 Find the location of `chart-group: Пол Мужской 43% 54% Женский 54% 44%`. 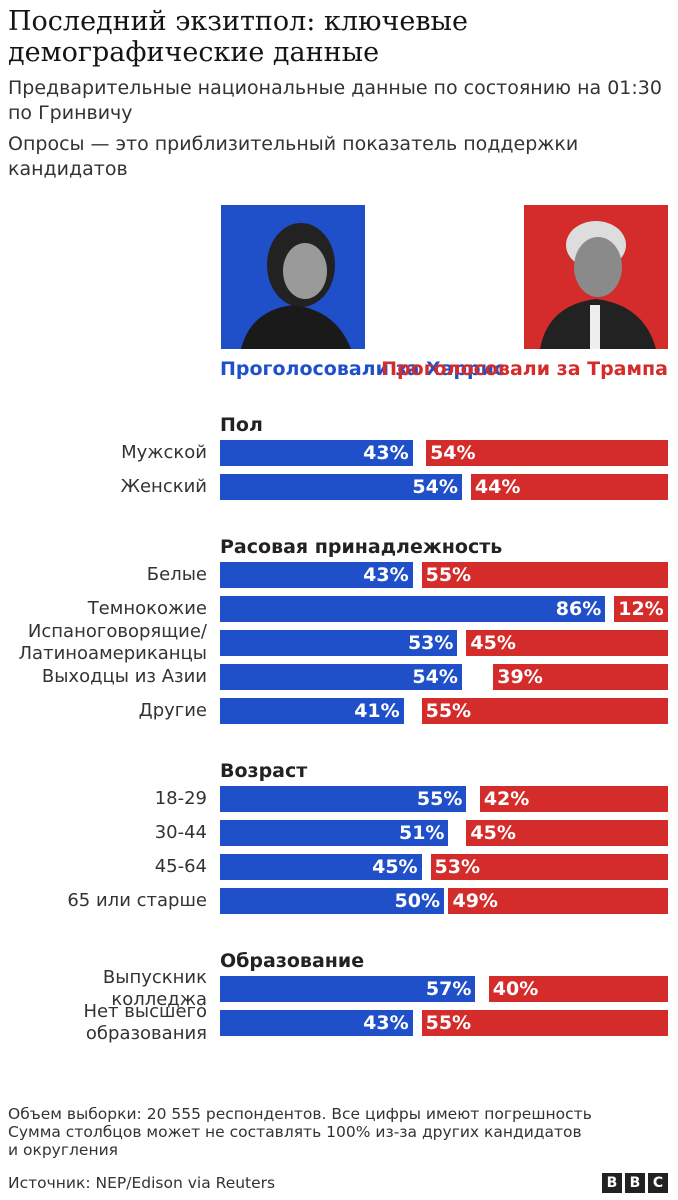

chart-group: Пол Мужской 43% 54% Женский 54% 44% is located at coordinates (339, 459).